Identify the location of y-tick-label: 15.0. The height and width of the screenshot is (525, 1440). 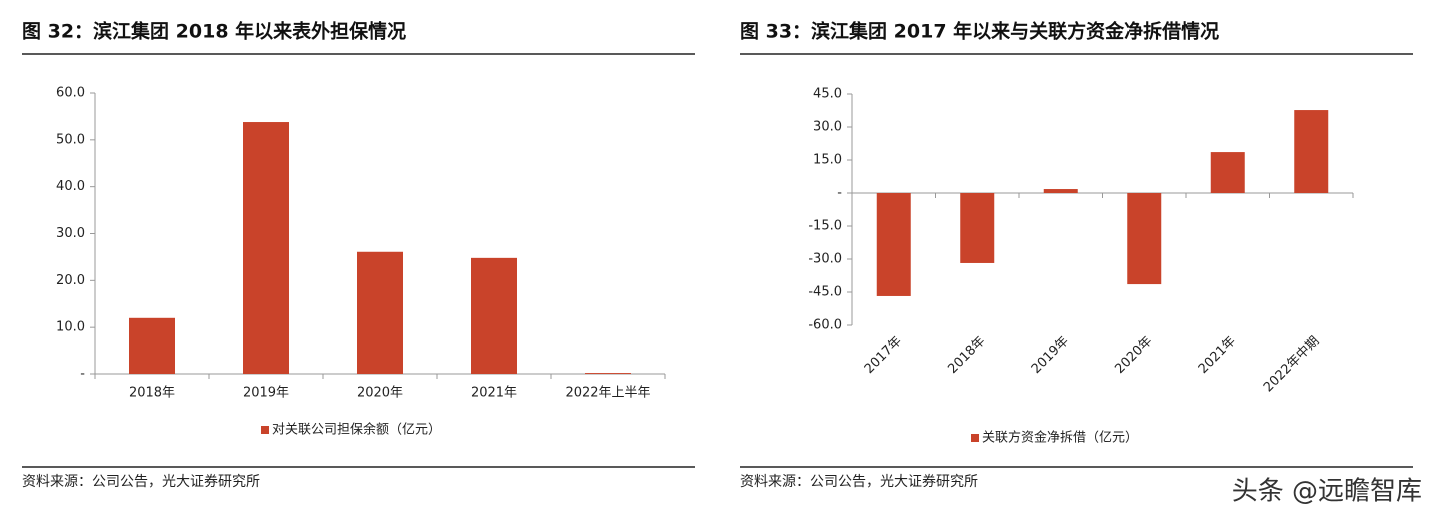
(827, 160).